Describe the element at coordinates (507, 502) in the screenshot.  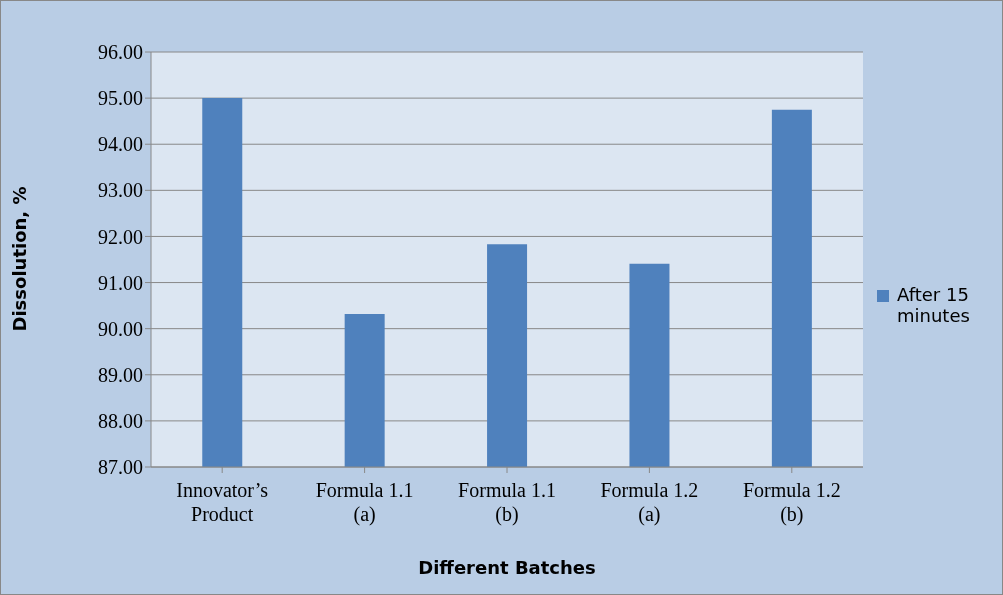
I see `x-tick-label: Formula 1.1 (b)` at that location.